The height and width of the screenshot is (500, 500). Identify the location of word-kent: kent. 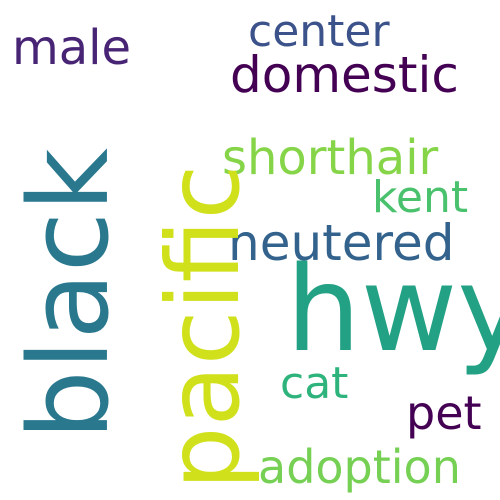
(420, 197).